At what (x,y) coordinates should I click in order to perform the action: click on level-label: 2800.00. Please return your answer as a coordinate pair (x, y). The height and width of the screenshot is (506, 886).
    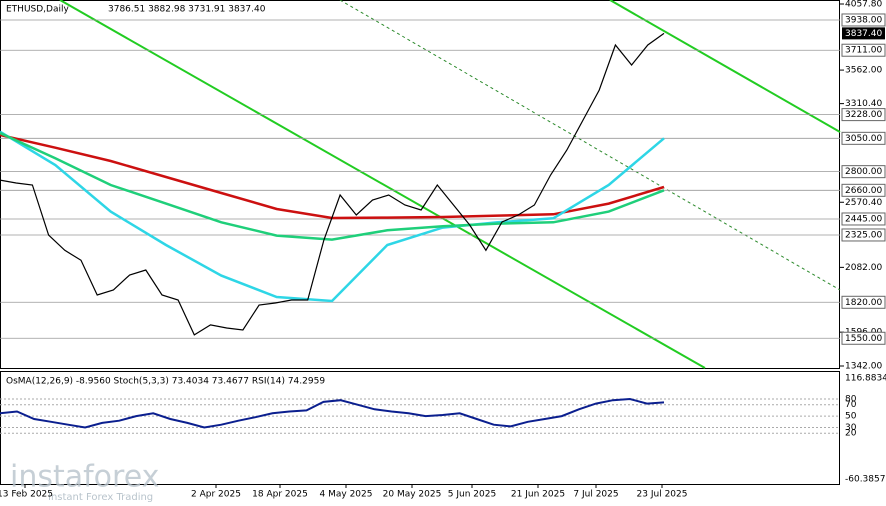
    Looking at the image, I should click on (863, 172).